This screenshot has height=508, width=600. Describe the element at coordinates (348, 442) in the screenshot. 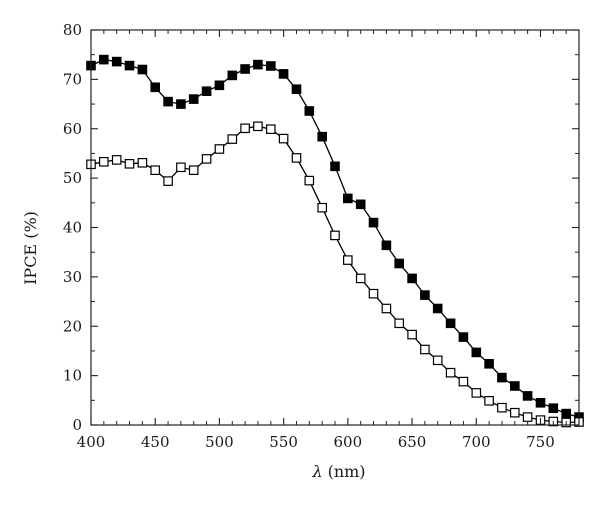

I see `x-tick-label: 600` at that location.